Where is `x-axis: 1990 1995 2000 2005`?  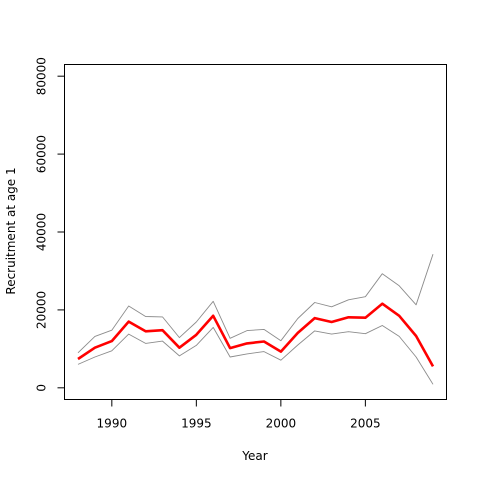
x-axis: 1990 1995 2000 2005 is located at coordinates (239, 415).